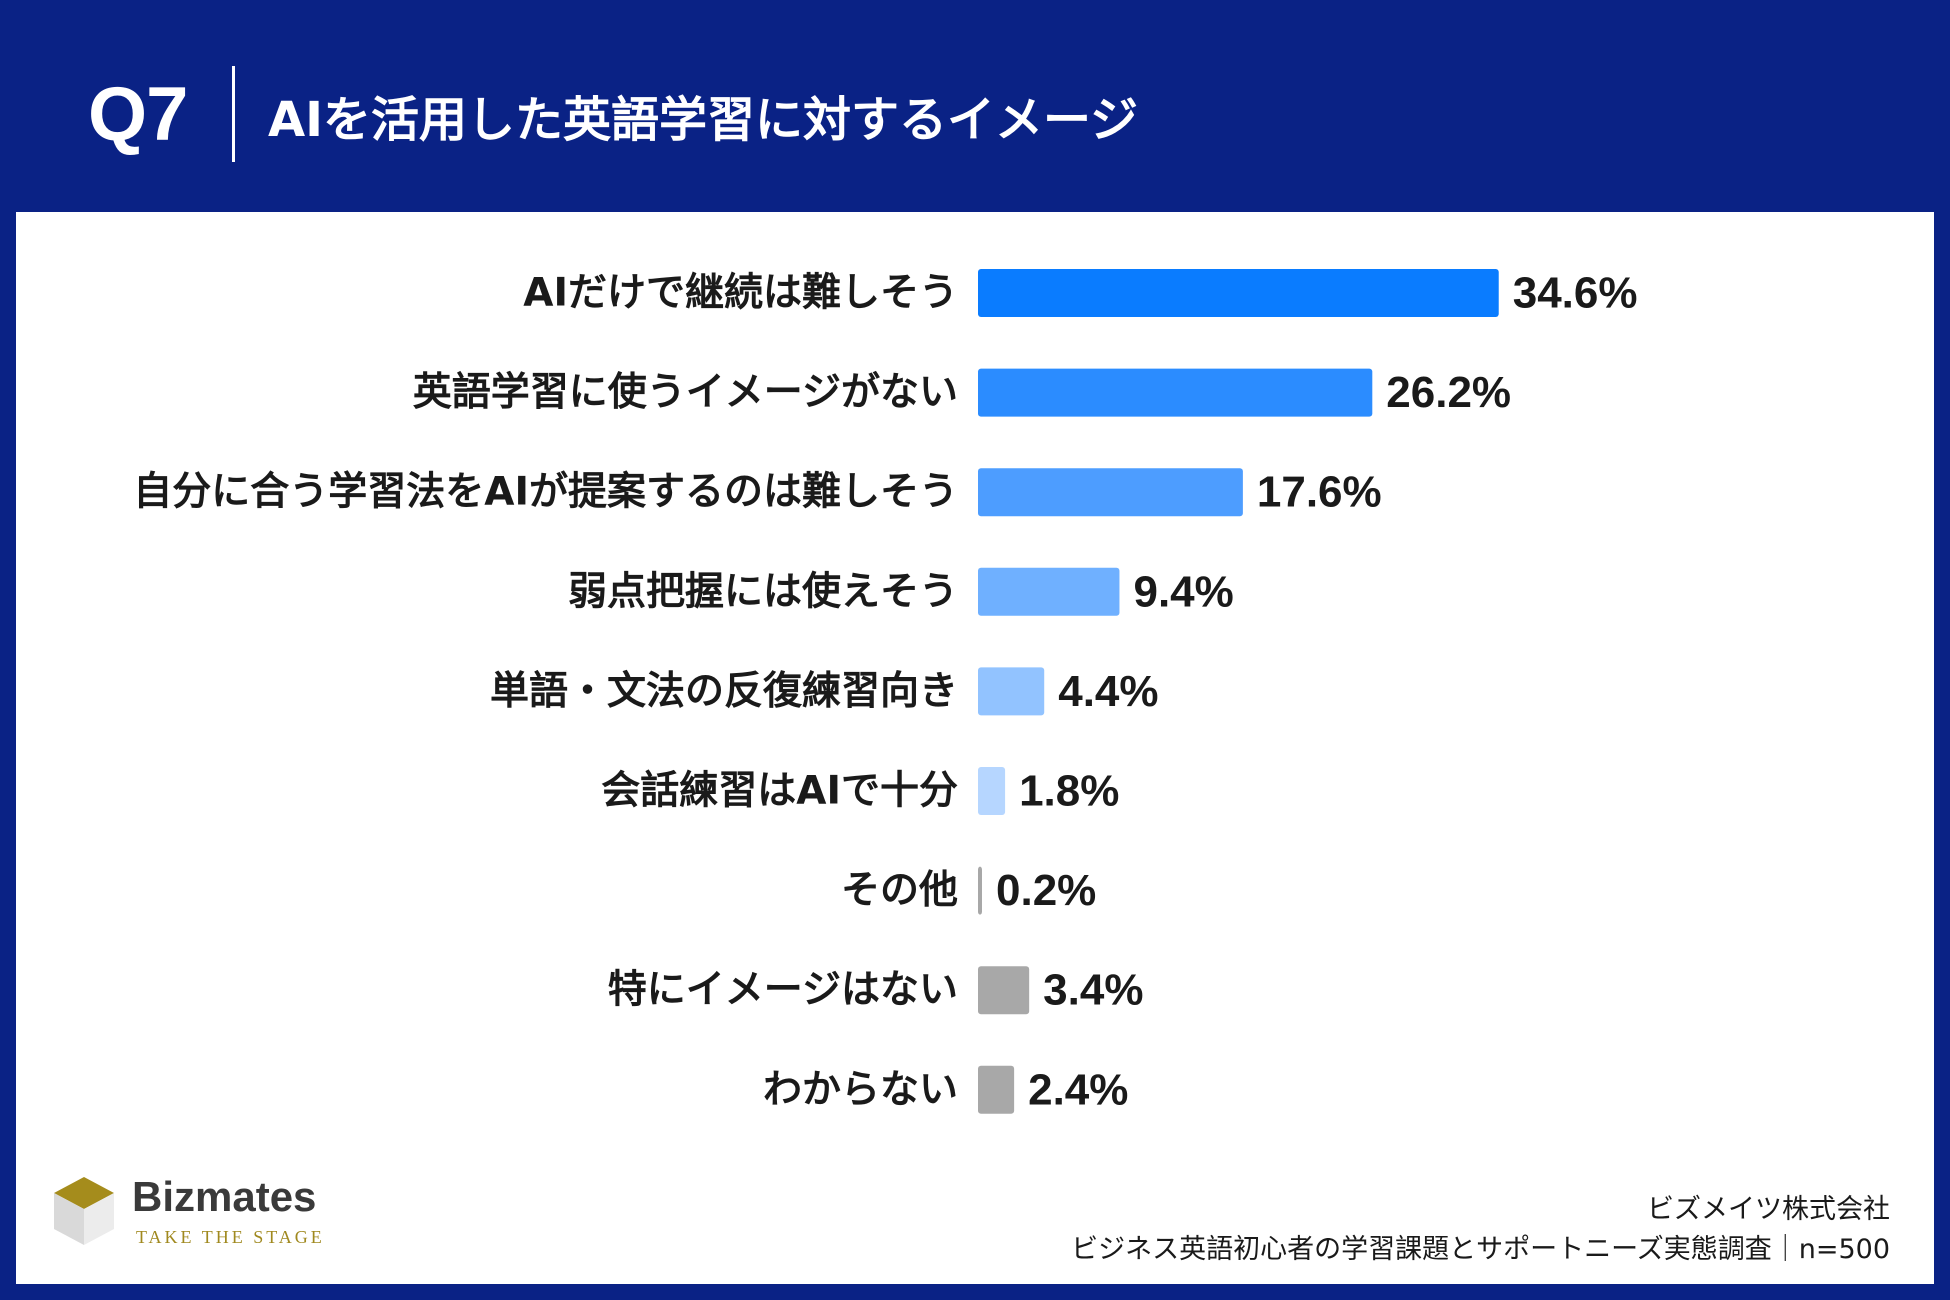 This screenshot has width=1950, height=1300. I want to click on bizmates-logo: Bizmates TAKE THE STAGE, so click(202, 1217).